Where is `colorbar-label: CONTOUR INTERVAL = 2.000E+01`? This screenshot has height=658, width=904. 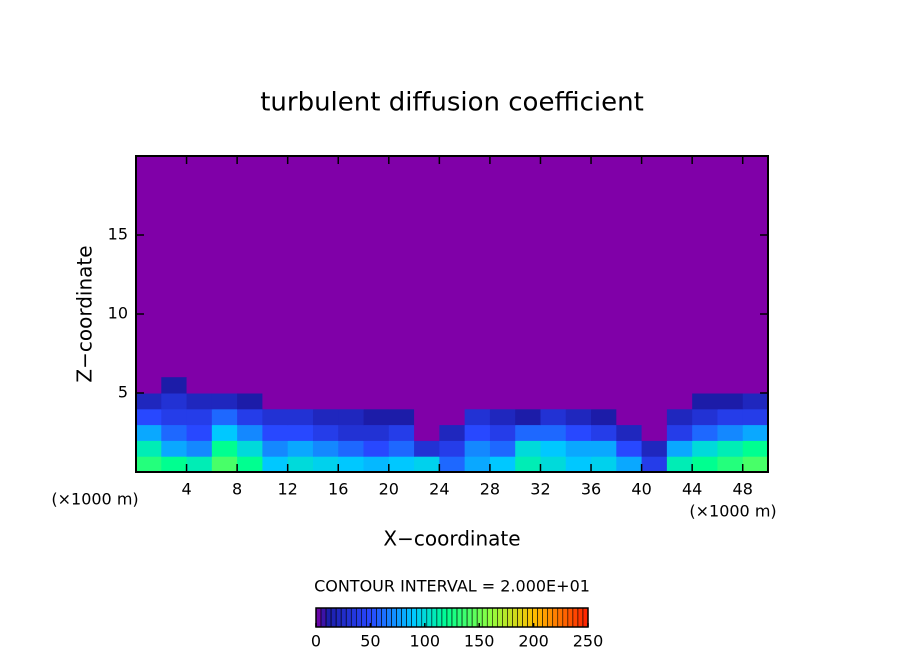 colorbar-label: CONTOUR INTERVAL = 2.000E+01 is located at coordinates (452, 586).